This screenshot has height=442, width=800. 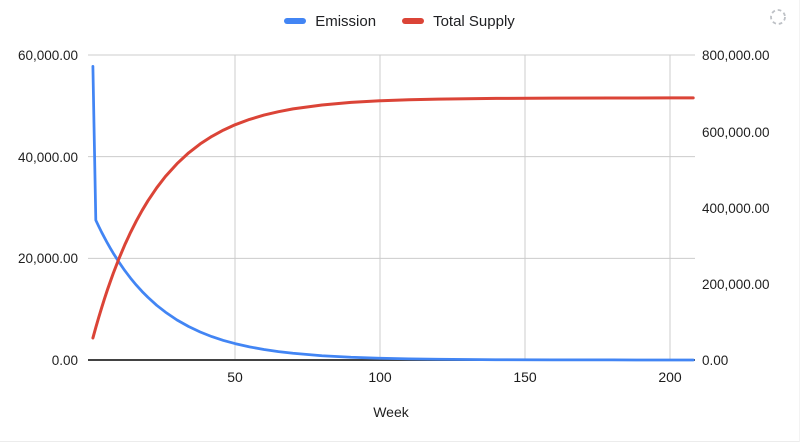 I want to click on left-axis-tick: 60,000.00, so click(x=47, y=55).